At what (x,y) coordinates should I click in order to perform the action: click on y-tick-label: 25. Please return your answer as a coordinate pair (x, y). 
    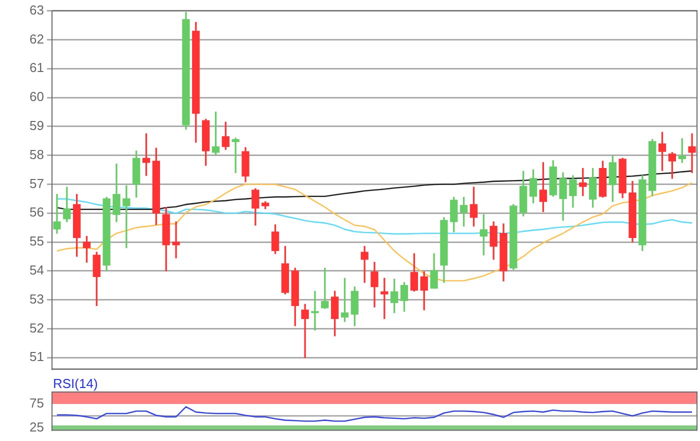
    Looking at the image, I should click on (37, 426).